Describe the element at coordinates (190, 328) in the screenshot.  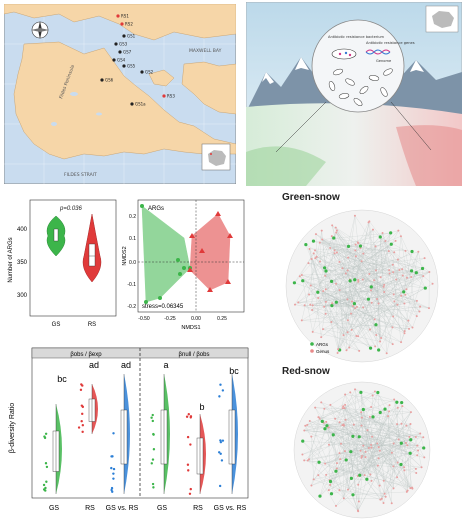
I see `nmds-xlabel: NMDS1` at that location.